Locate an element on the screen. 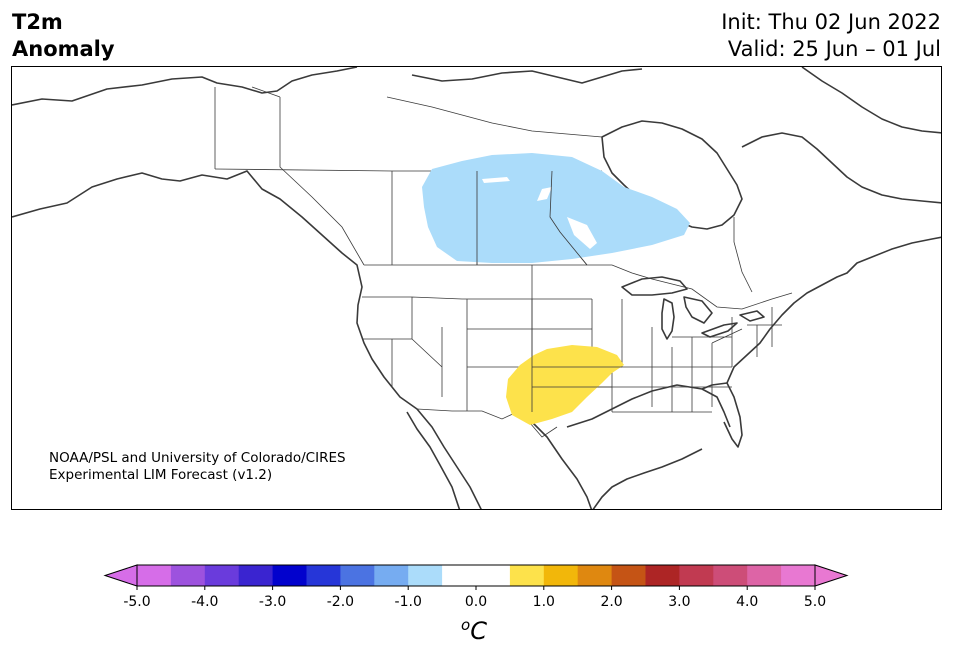 This screenshot has width=953, height=656. gulf-coast-north is located at coordinates (648, 406).